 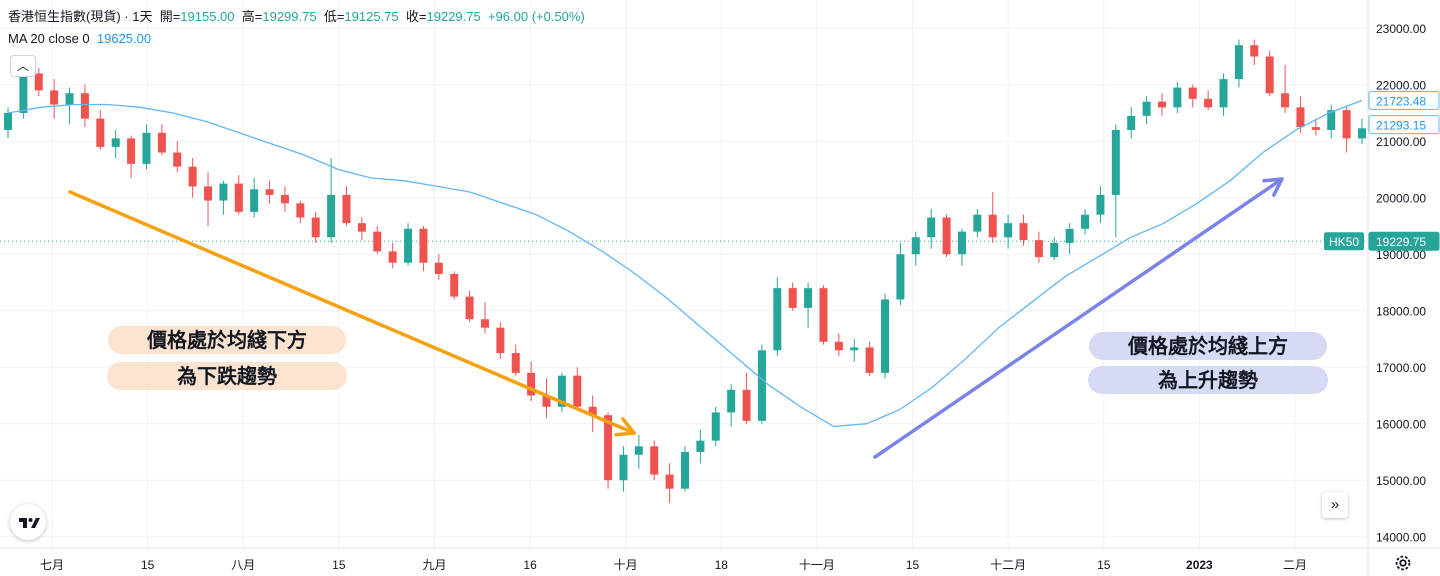 I want to click on gear-icon, so click(x=1403, y=563).